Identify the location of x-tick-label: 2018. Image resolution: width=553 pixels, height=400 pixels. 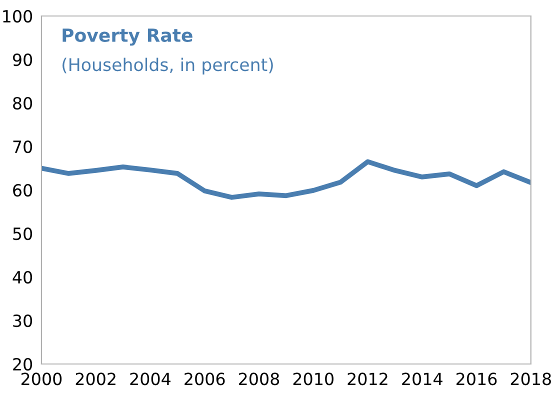
(530, 379).